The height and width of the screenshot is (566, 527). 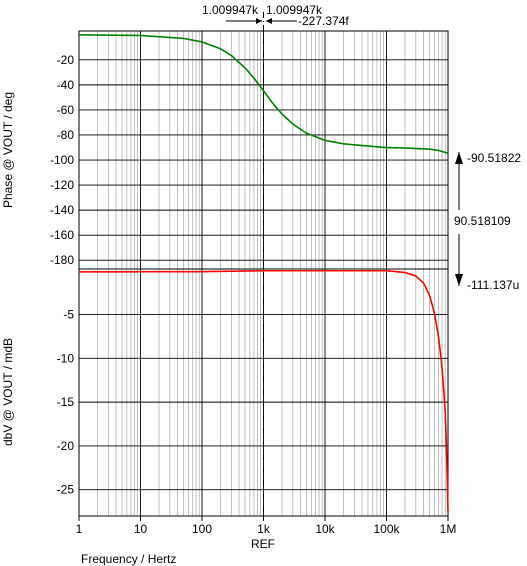 I want to click on phase-y-axis-label: Phase @ VOUT / deg, so click(x=8, y=150).